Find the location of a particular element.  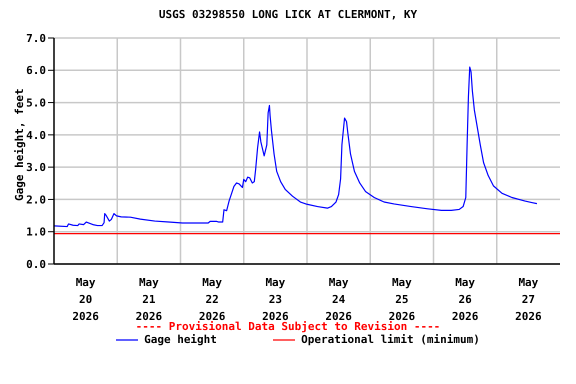

y-tick-label: 4.0 is located at coordinates (36, 135).